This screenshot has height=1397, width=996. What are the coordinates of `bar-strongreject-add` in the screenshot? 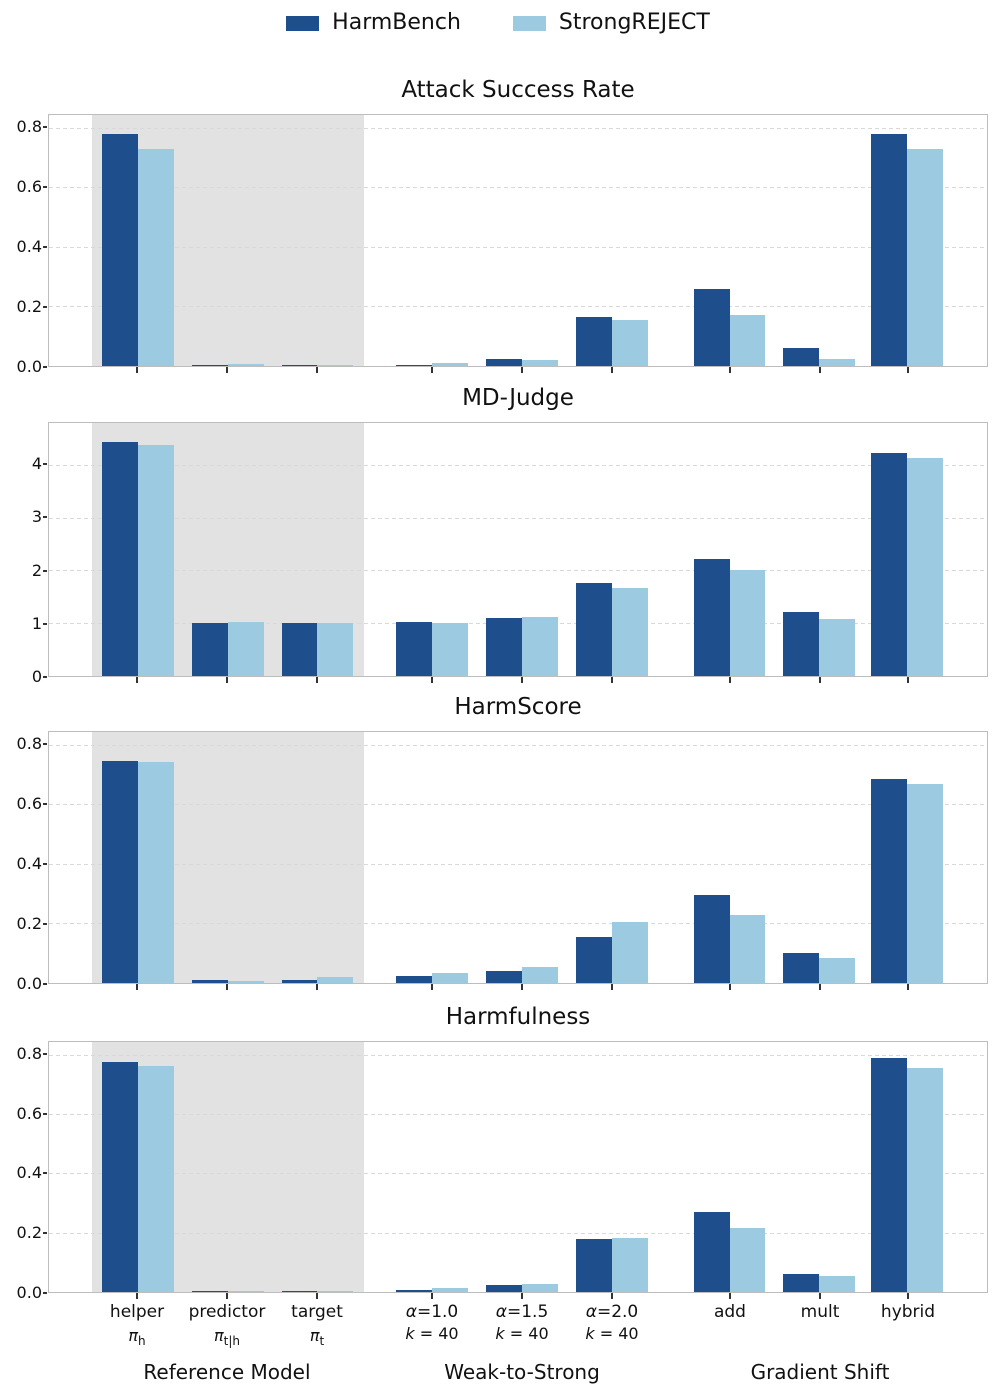 It's located at (747, 623).